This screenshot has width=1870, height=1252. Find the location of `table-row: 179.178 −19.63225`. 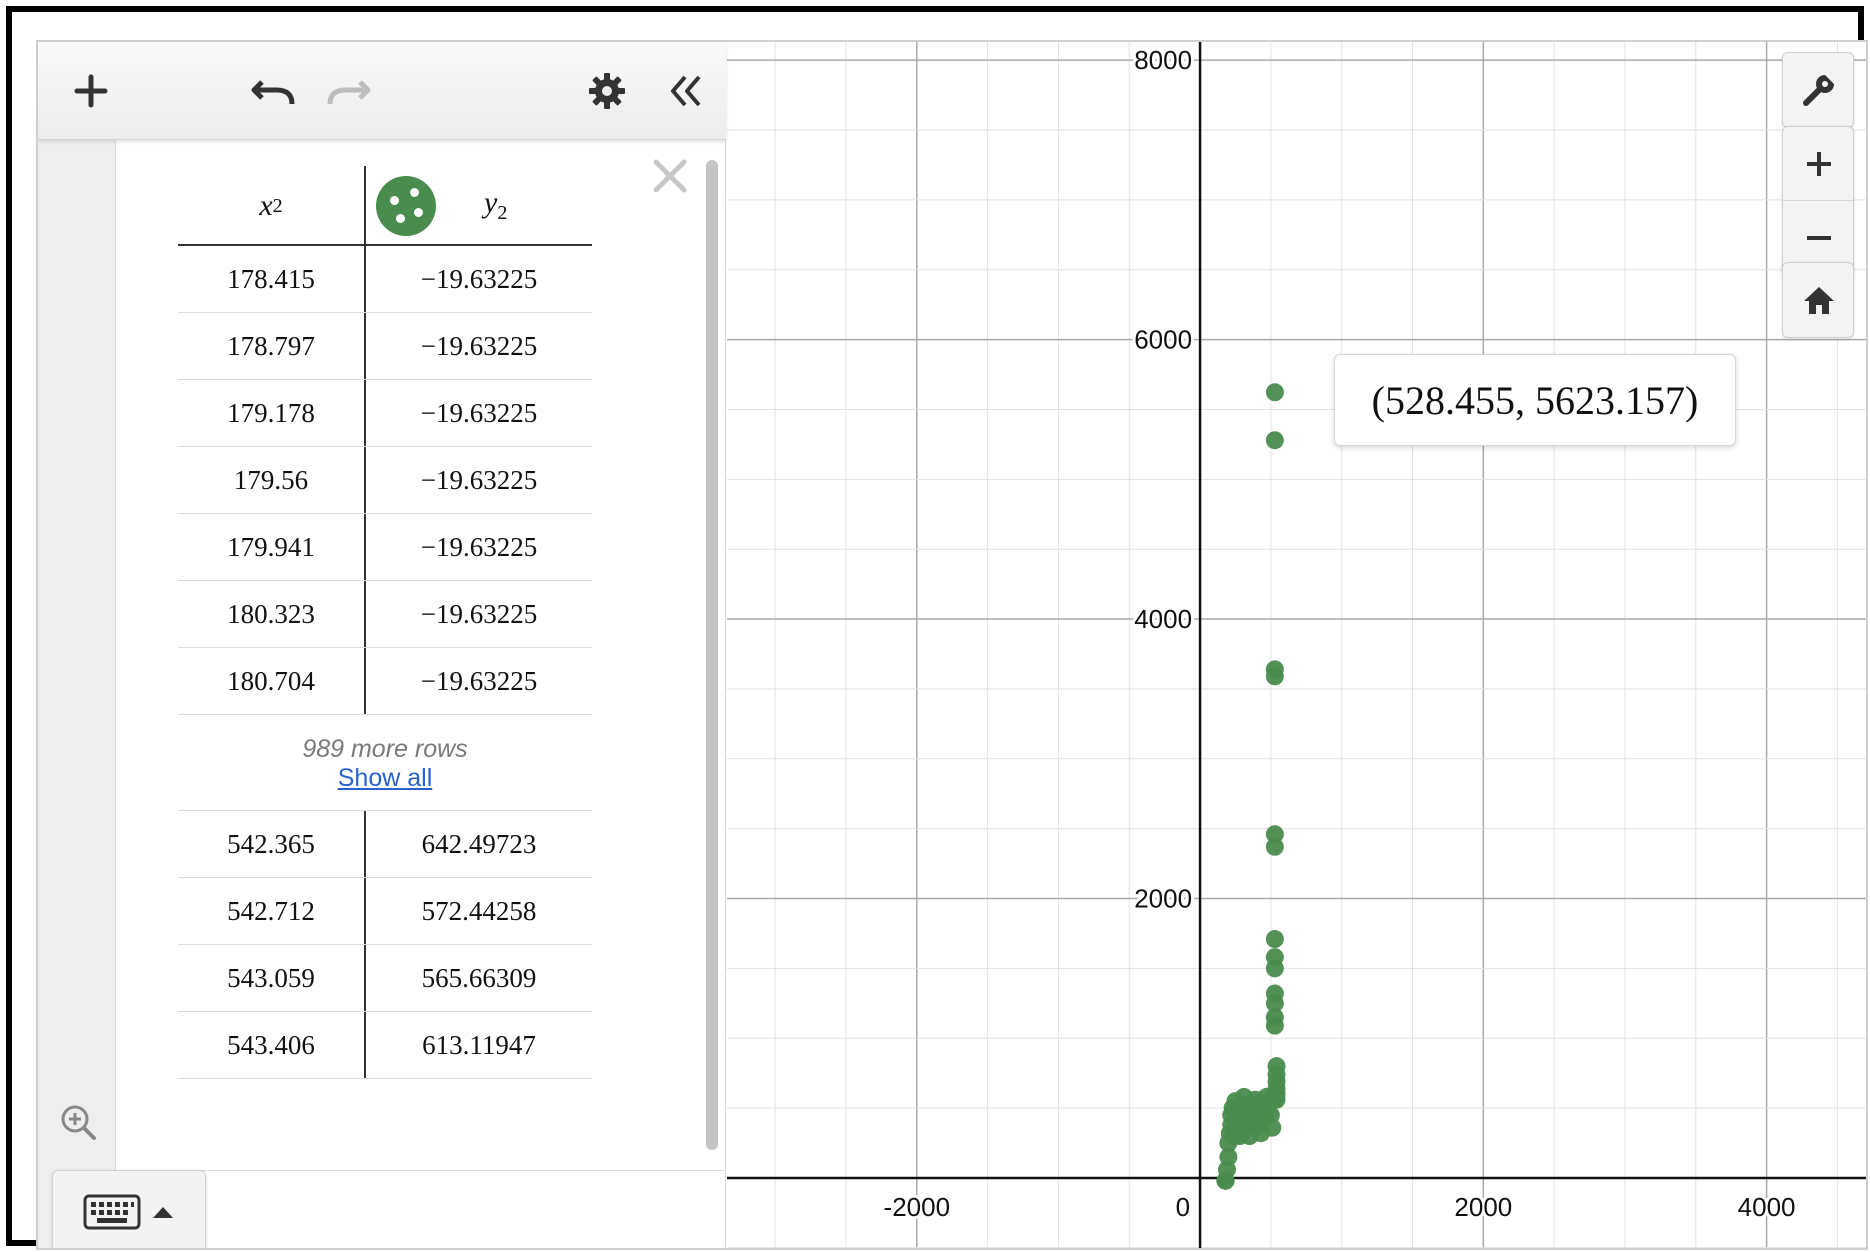

table-row: 179.178 −19.63225 is located at coordinates (385, 413).